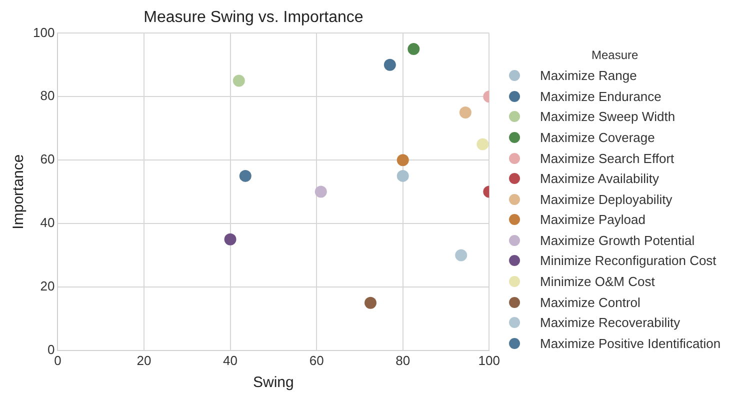 Image resolution: width=741 pixels, height=402 pixels. What do you see at coordinates (607, 158) in the screenshot?
I see `legend-label: Maximize Search Effort` at bounding box center [607, 158].